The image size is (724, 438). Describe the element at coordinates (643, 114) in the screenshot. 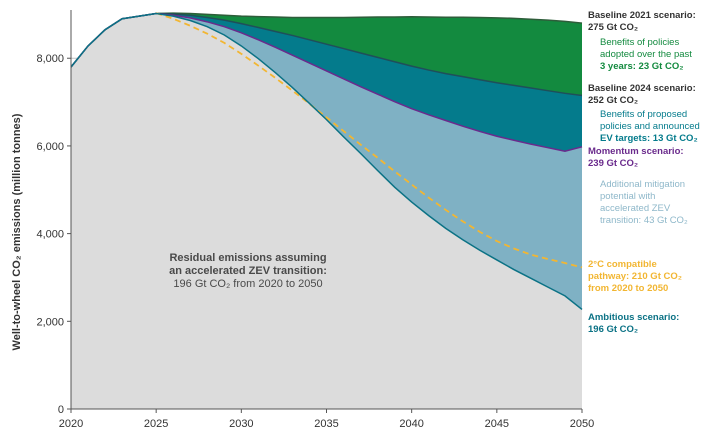

I see `benefits-proposed-line-1: Benefits of proposed` at that location.